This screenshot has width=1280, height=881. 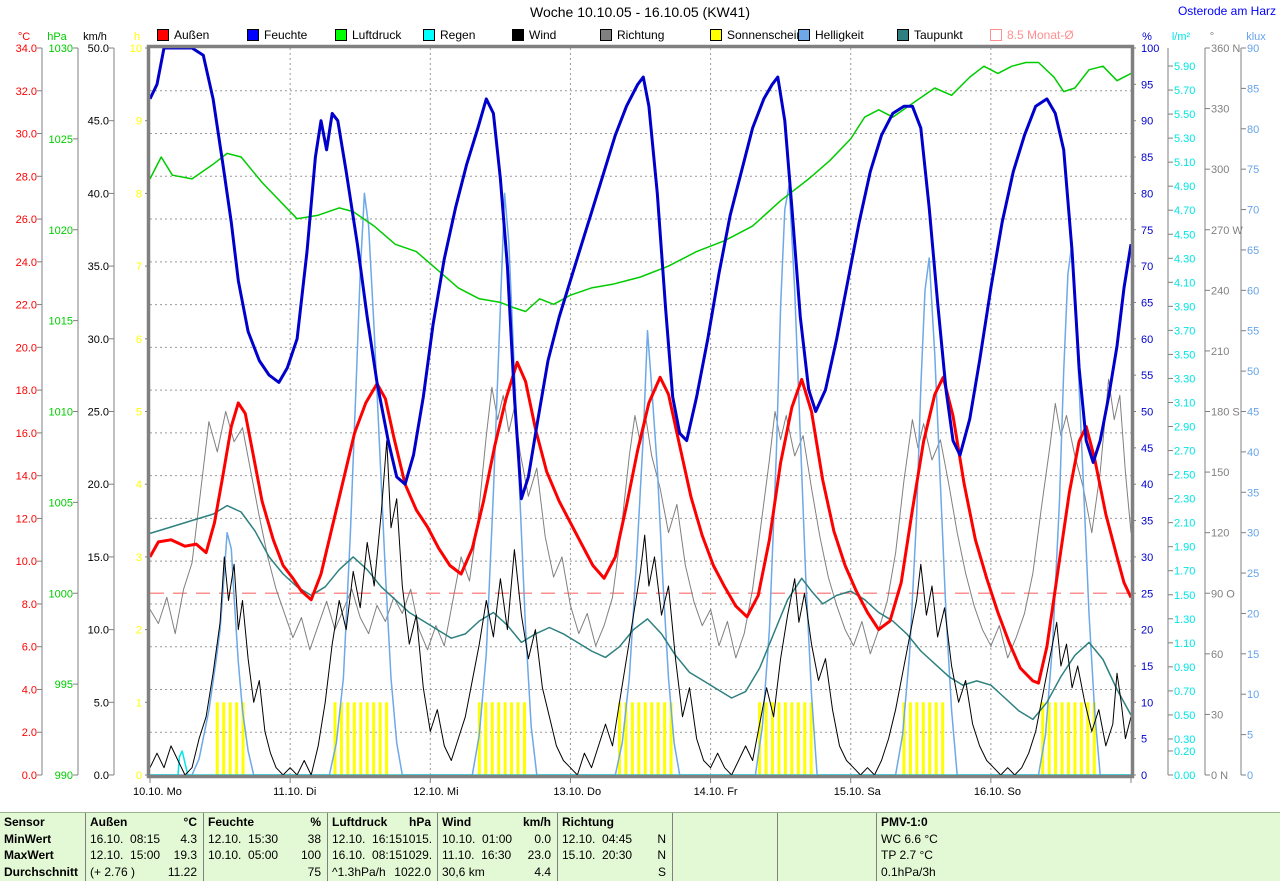 What do you see at coordinates (765, 35) in the screenshot?
I see `legend-label: Sonnenschein` at bounding box center [765, 35].